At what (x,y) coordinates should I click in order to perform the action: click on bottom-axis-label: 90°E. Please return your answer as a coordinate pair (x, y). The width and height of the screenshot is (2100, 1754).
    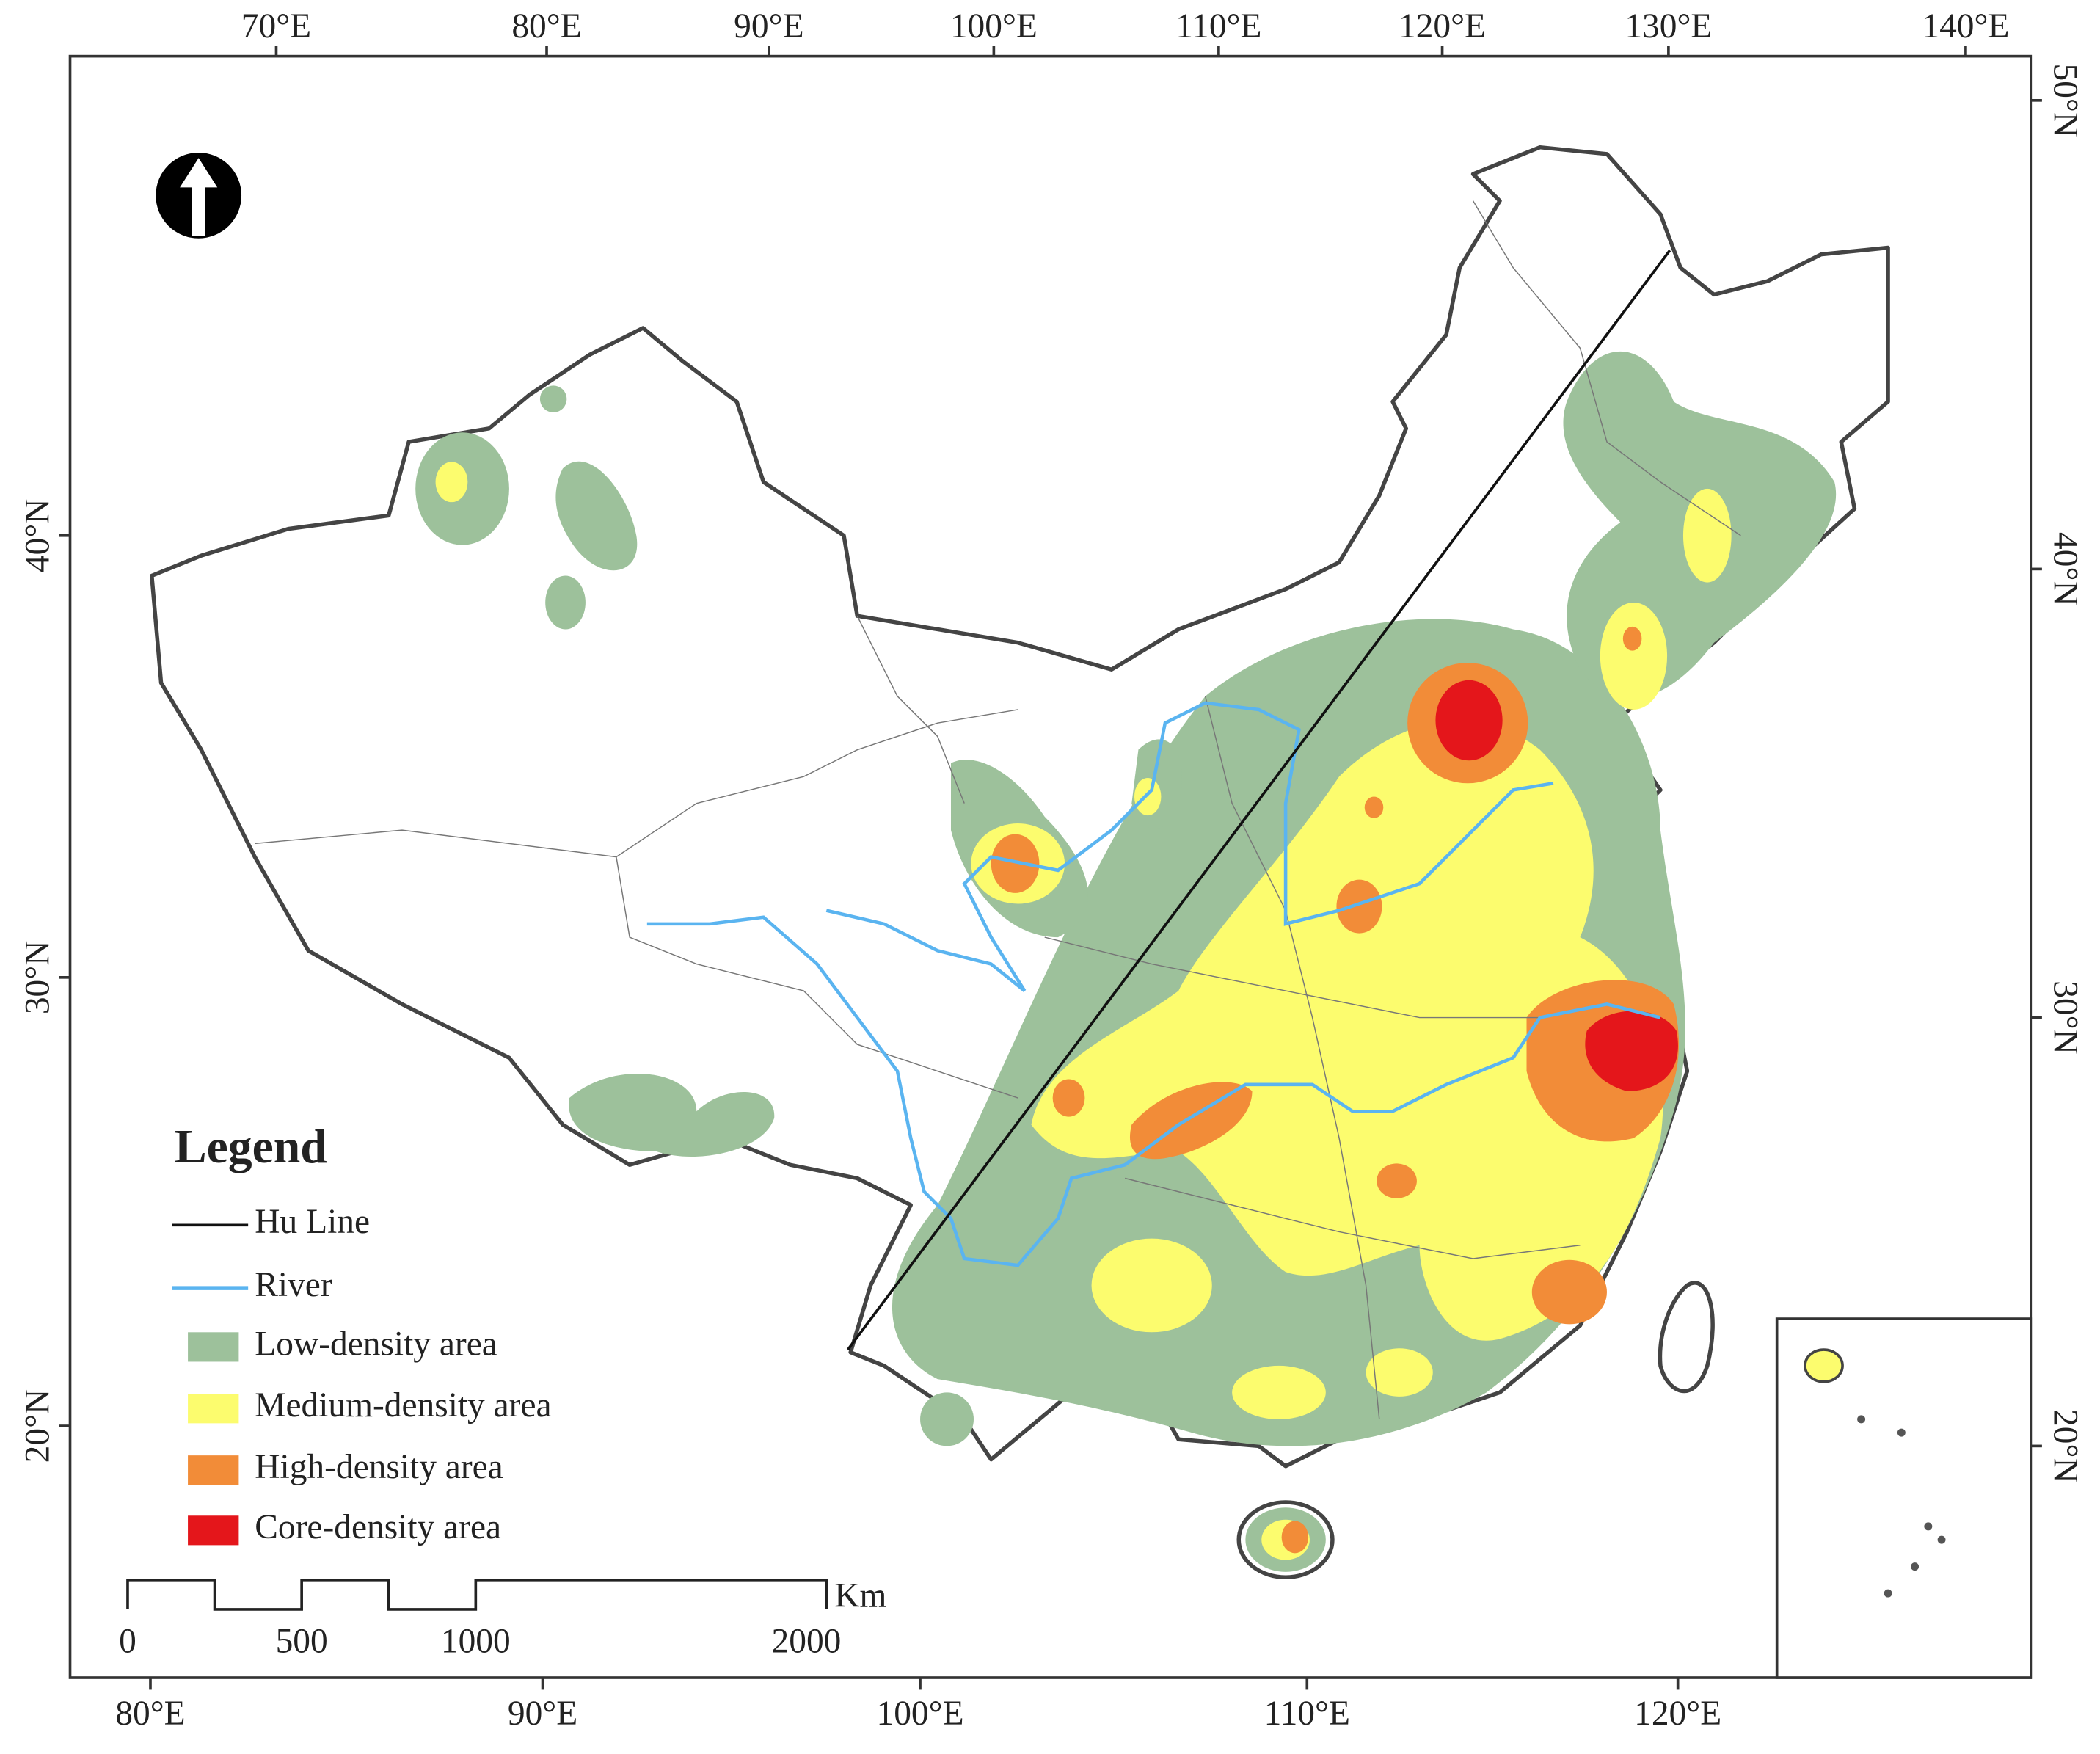
    Looking at the image, I should click on (542, 1714).